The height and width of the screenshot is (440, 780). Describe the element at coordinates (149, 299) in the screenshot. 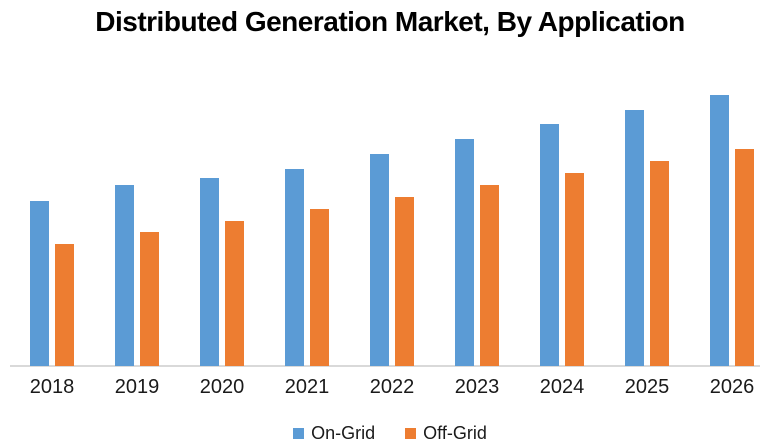

I see `bar-off-grid-2019` at that location.